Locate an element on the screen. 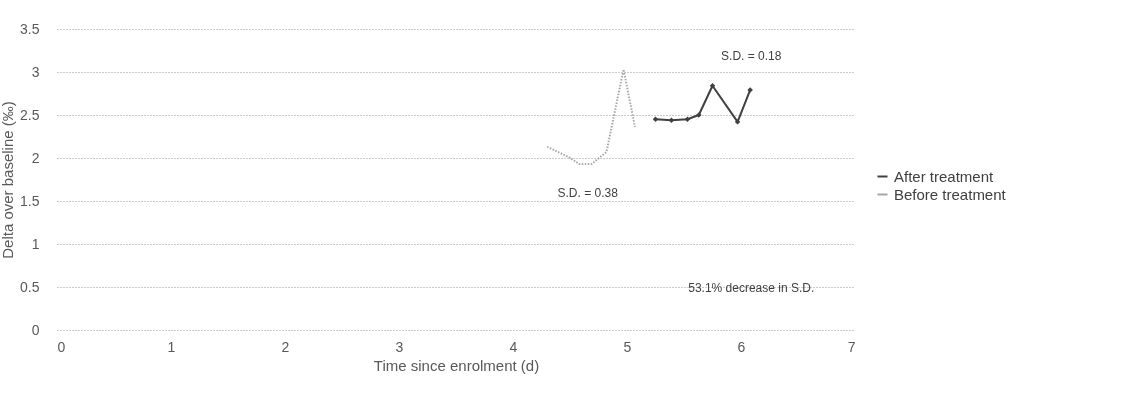  y-axis-title: Delta over baseline (‰) is located at coordinates (8, 180).